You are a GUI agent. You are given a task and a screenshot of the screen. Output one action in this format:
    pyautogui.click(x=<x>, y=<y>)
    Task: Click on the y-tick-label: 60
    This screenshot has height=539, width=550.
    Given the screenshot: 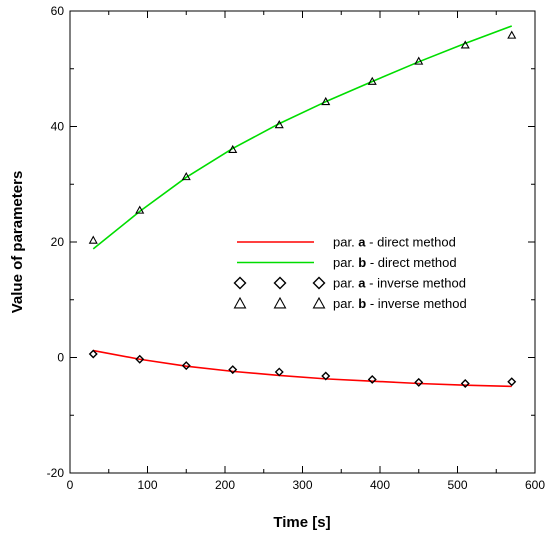 What is the action you would take?
    pyautogui.click(x=58, y=11)
    